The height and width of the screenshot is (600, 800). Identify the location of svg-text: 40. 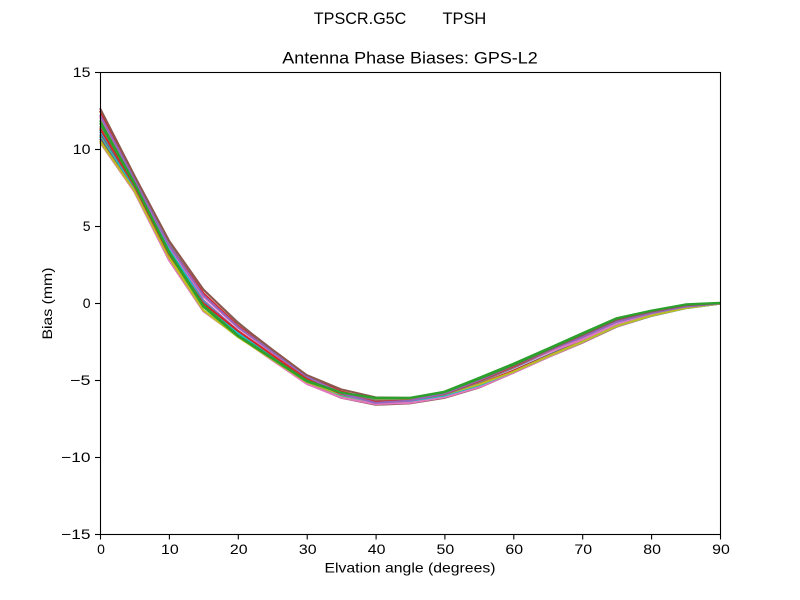
(377, 549).